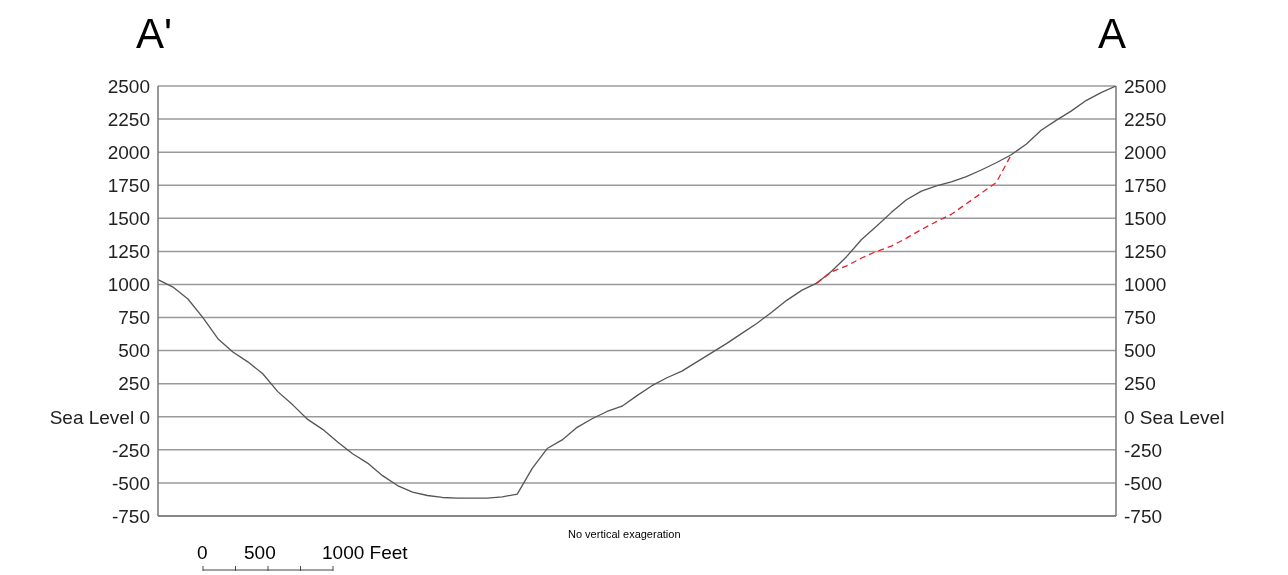 Image resolution: width=1288 pixels, height=575 pixels. I want to click on text: No vertical exageration, so click(624, 534).